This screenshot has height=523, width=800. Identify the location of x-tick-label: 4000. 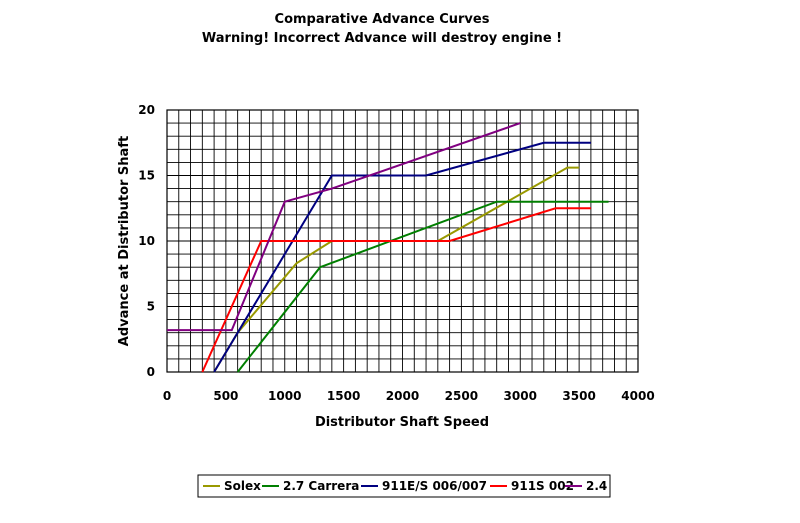
(637, 396).